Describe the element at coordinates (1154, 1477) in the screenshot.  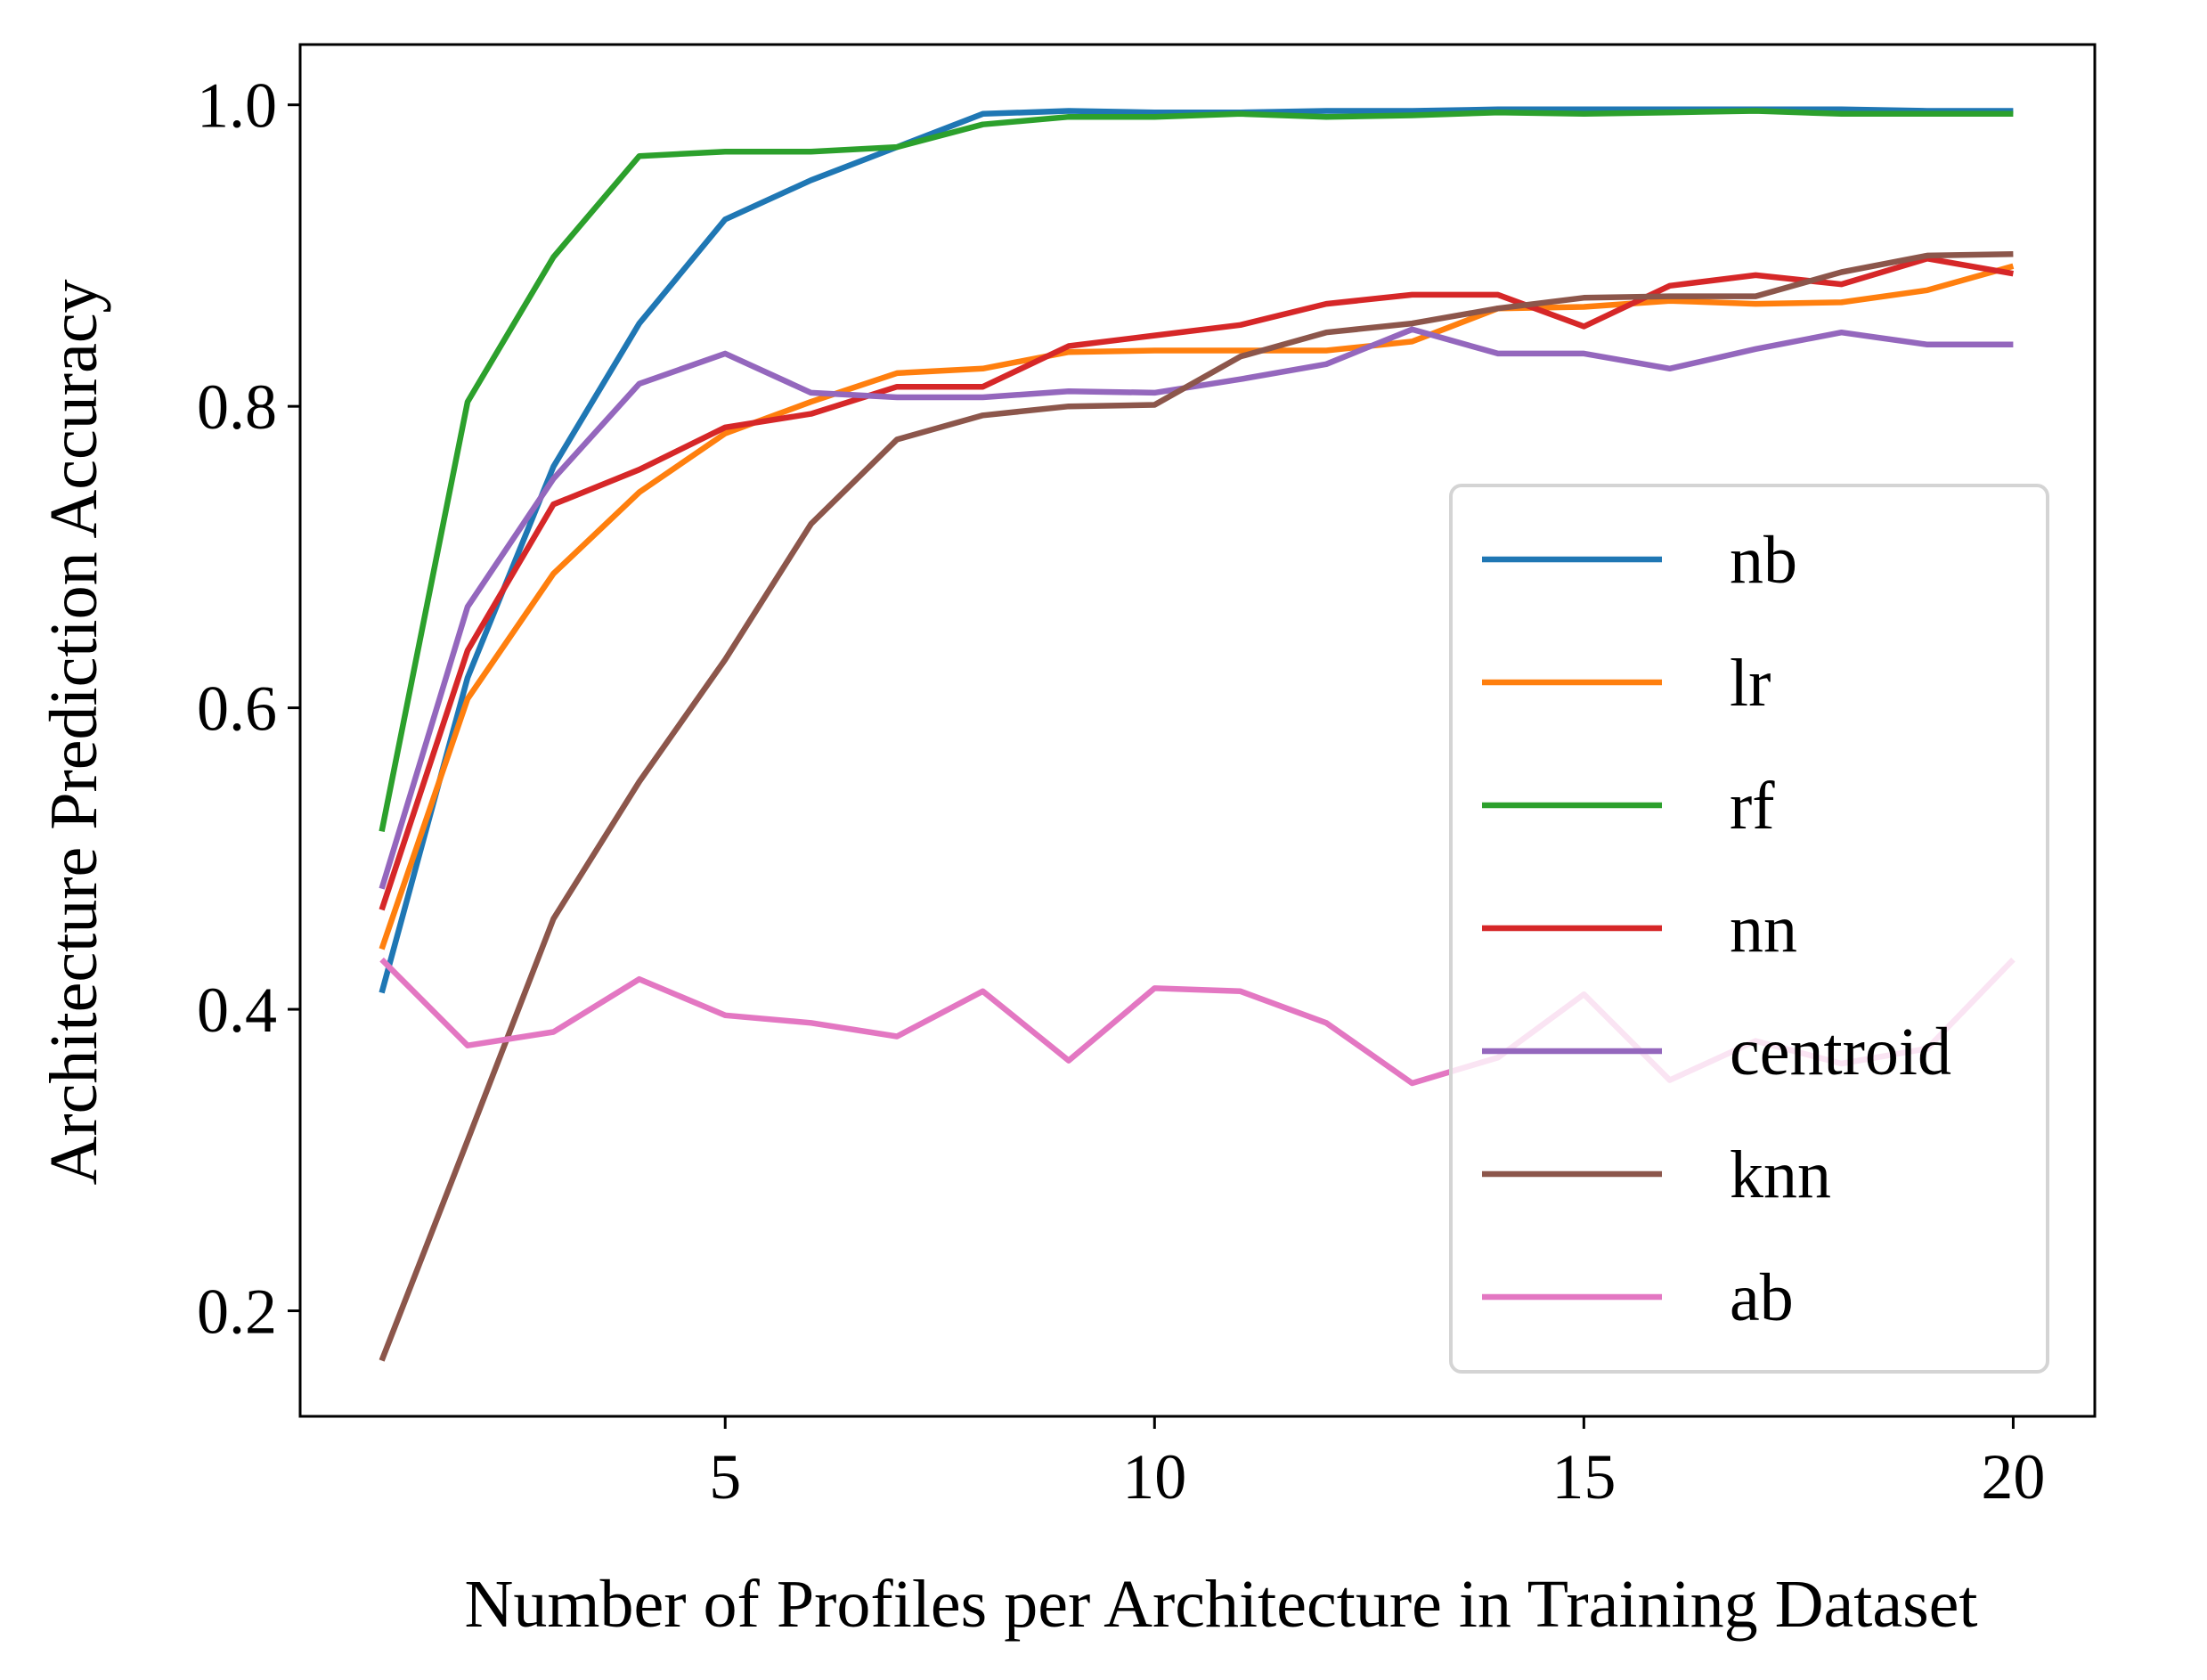
I see `x-tick-label: 10` at that location.